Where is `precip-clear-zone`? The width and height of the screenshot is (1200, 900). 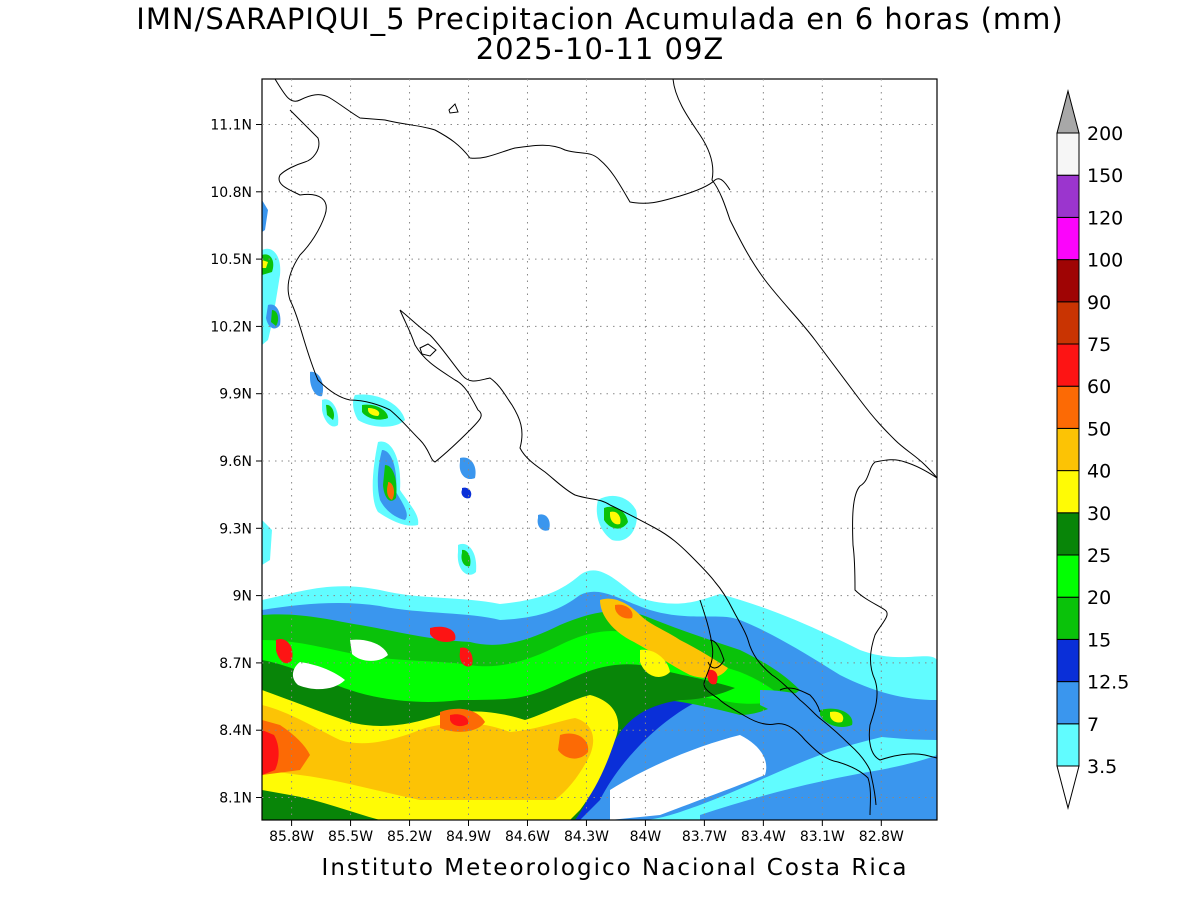
precip-clear-zone is located at coordinates (688, 777).